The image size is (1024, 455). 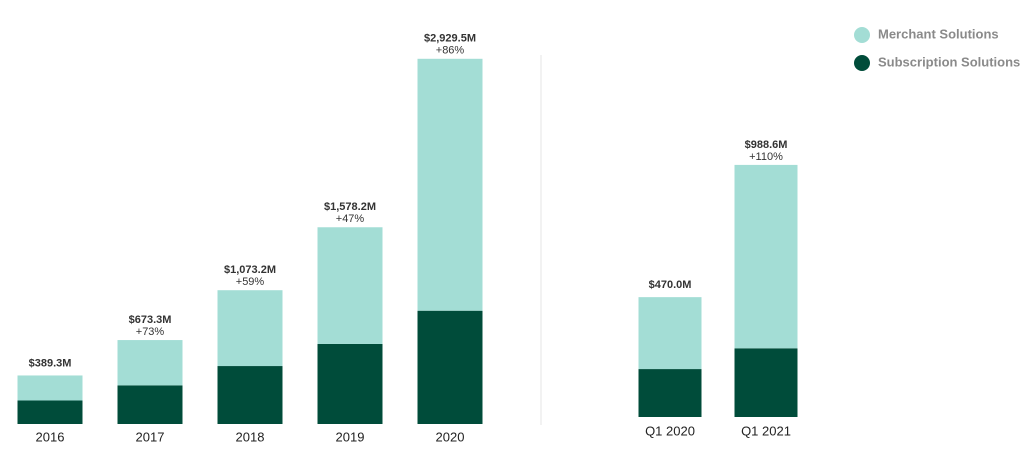 What do you see at coordinates (670, 285) in the screenshot?
I see `total-label: $470.0M` at bounding box center [670, 285].